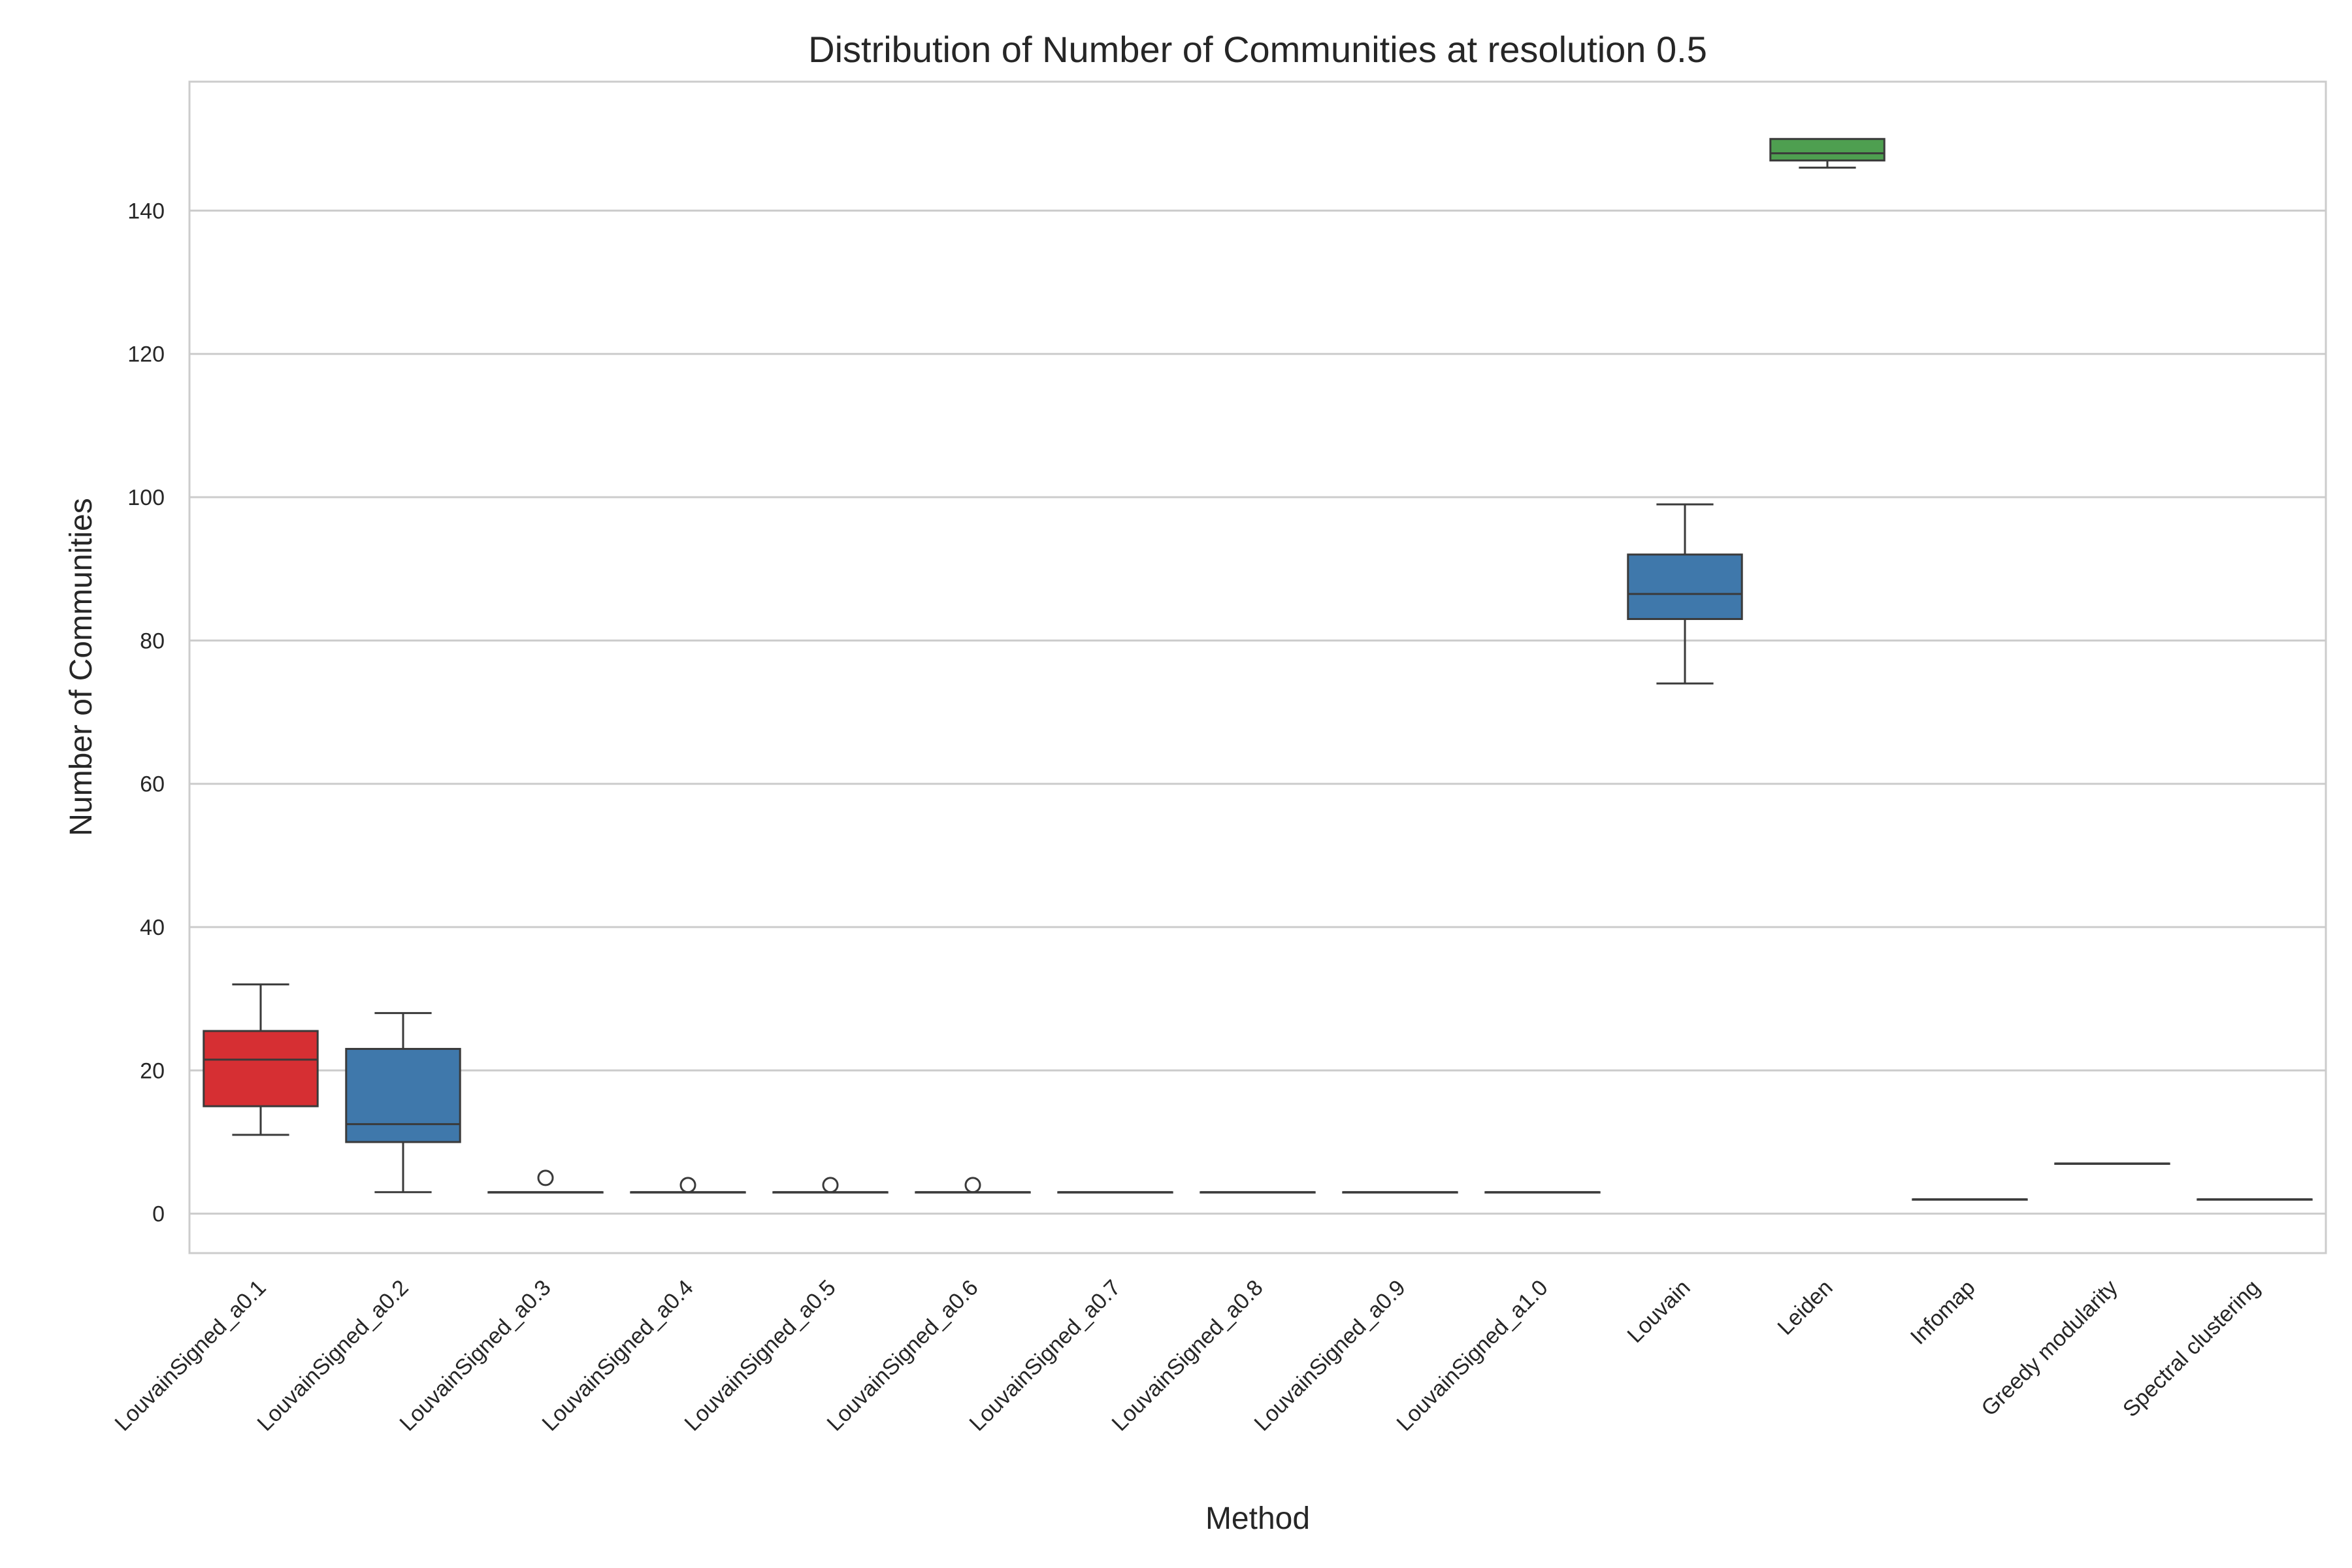  I want to click on y-tick-label: 80, so click(152, 641).